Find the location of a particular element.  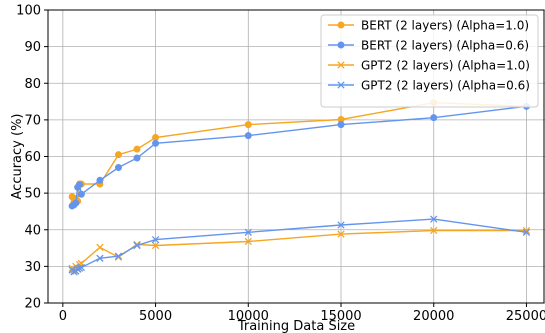

y-tick-label: 80 is located at coordinates (32, 84).